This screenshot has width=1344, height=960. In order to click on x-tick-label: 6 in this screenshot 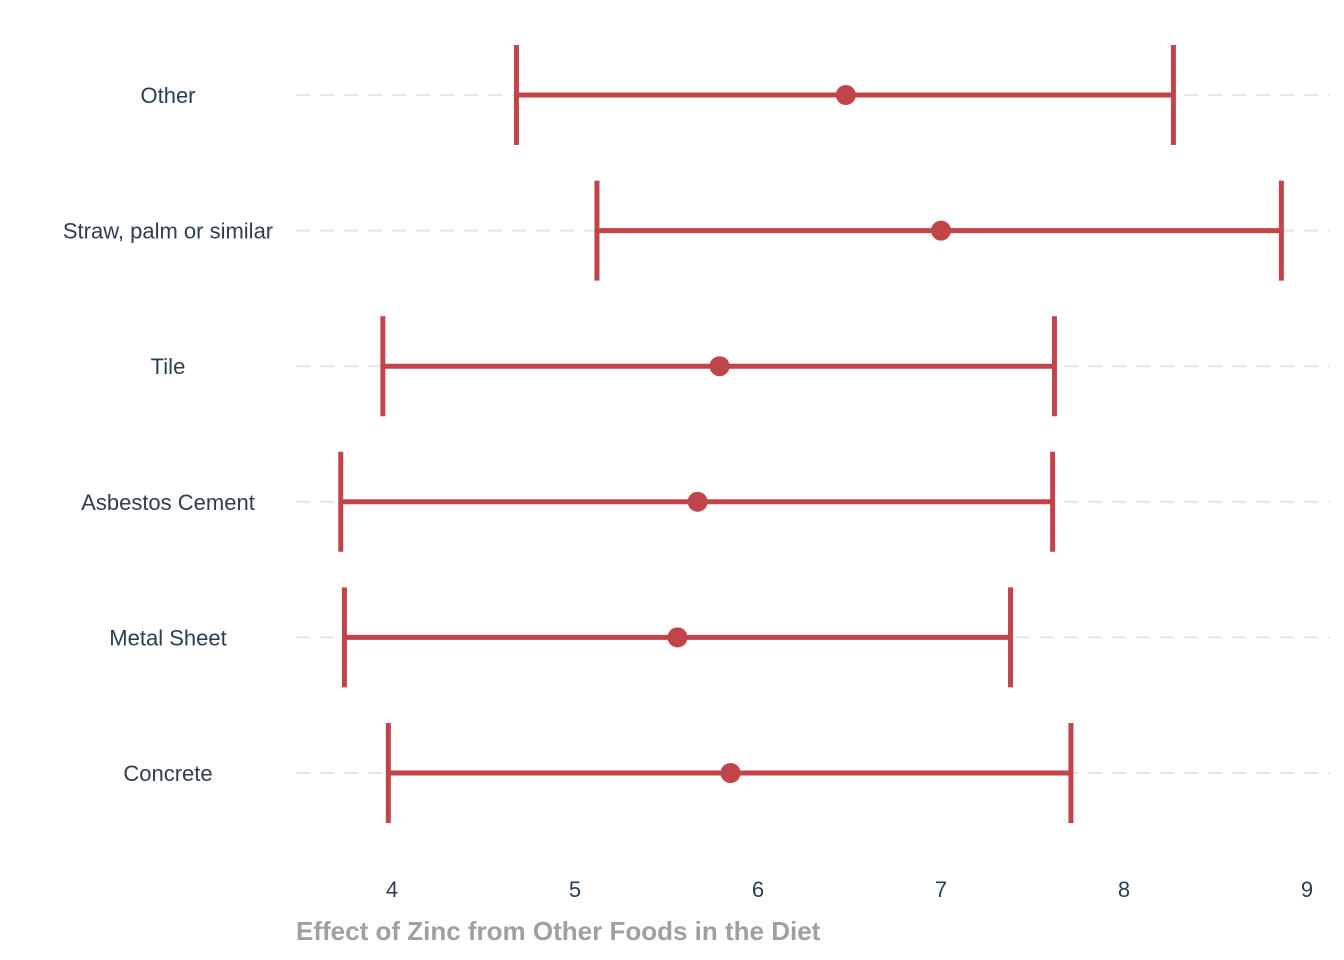, I will do `click(758, 889)`.